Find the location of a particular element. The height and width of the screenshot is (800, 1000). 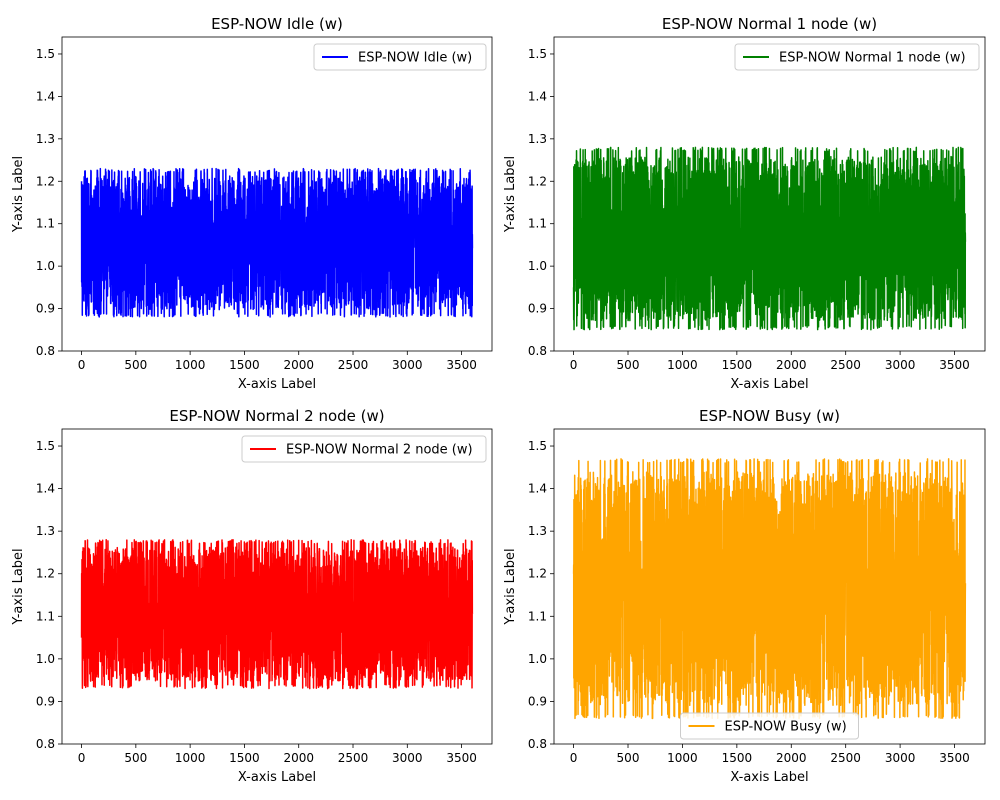

legend-label: ESP-NOW Normal 1 node (w) is located at coordinates (872, 58).